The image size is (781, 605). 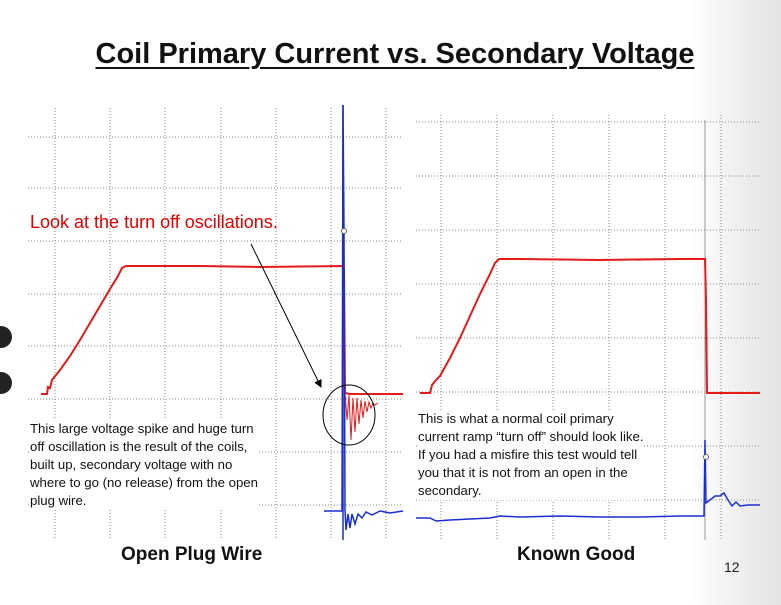 What do you see at coordinates (142, 428) in the screenshot?
I see `left-description-line: This large voltage spike and huge turn` at bounding box center [142, 428].